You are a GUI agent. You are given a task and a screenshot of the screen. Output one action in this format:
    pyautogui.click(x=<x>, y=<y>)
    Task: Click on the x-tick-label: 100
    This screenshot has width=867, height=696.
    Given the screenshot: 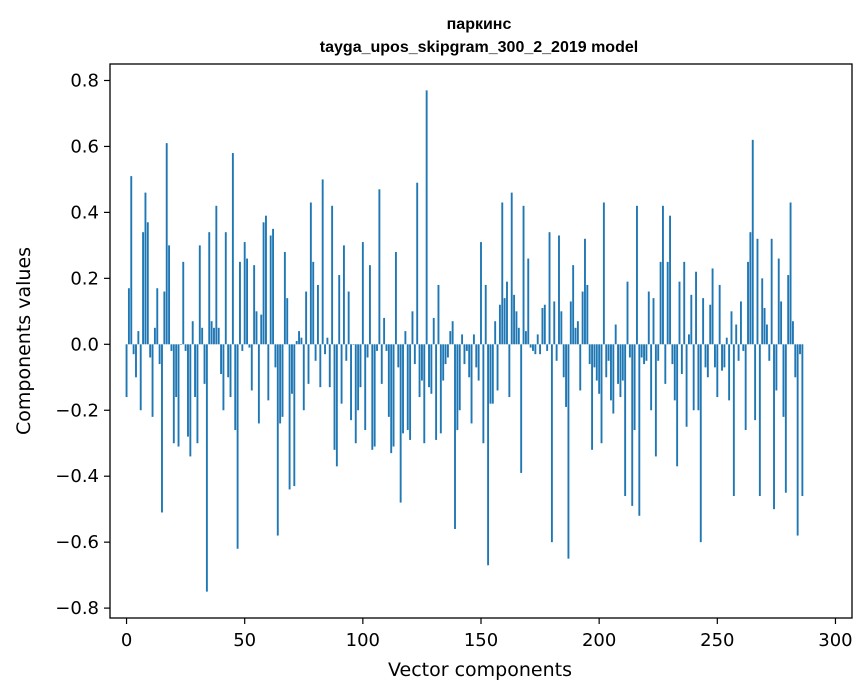 What is the action you would take?
    pyautogui.click(x=363, y=640)
    